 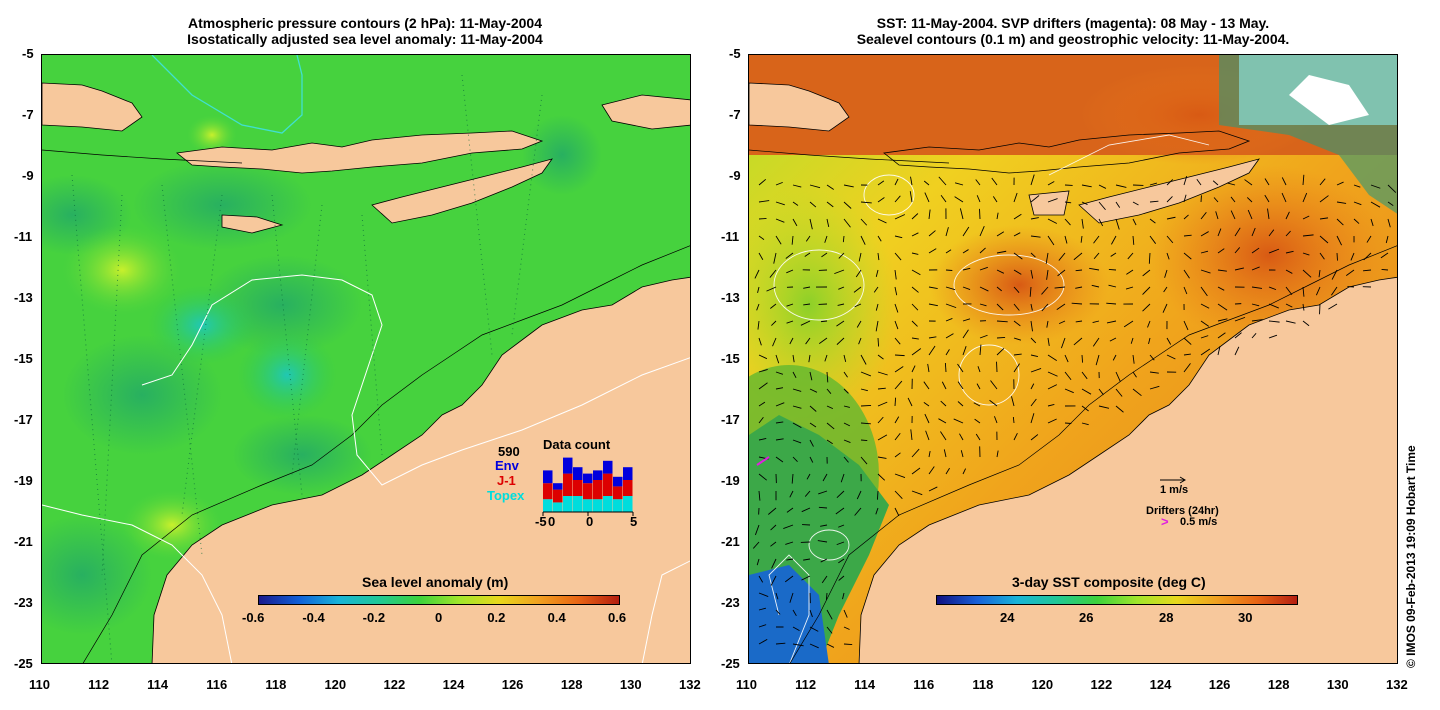 What do you see at coordinates (746, 684) in the screenshot?
I see `lon-label: 110` at bounding box center [746, 684].